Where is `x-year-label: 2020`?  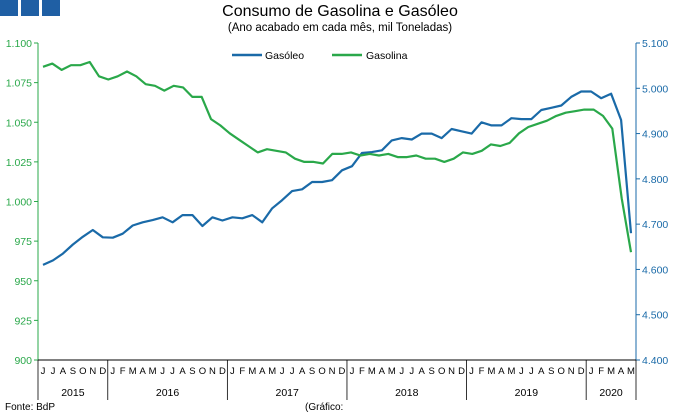
x-year-label: 2020 is located at coordinates (611, 393).